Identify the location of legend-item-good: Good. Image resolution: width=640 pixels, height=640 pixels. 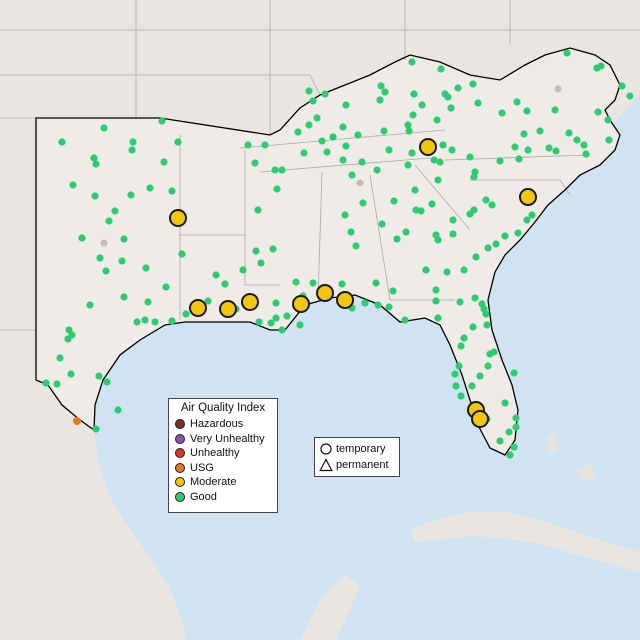
(223, 497).